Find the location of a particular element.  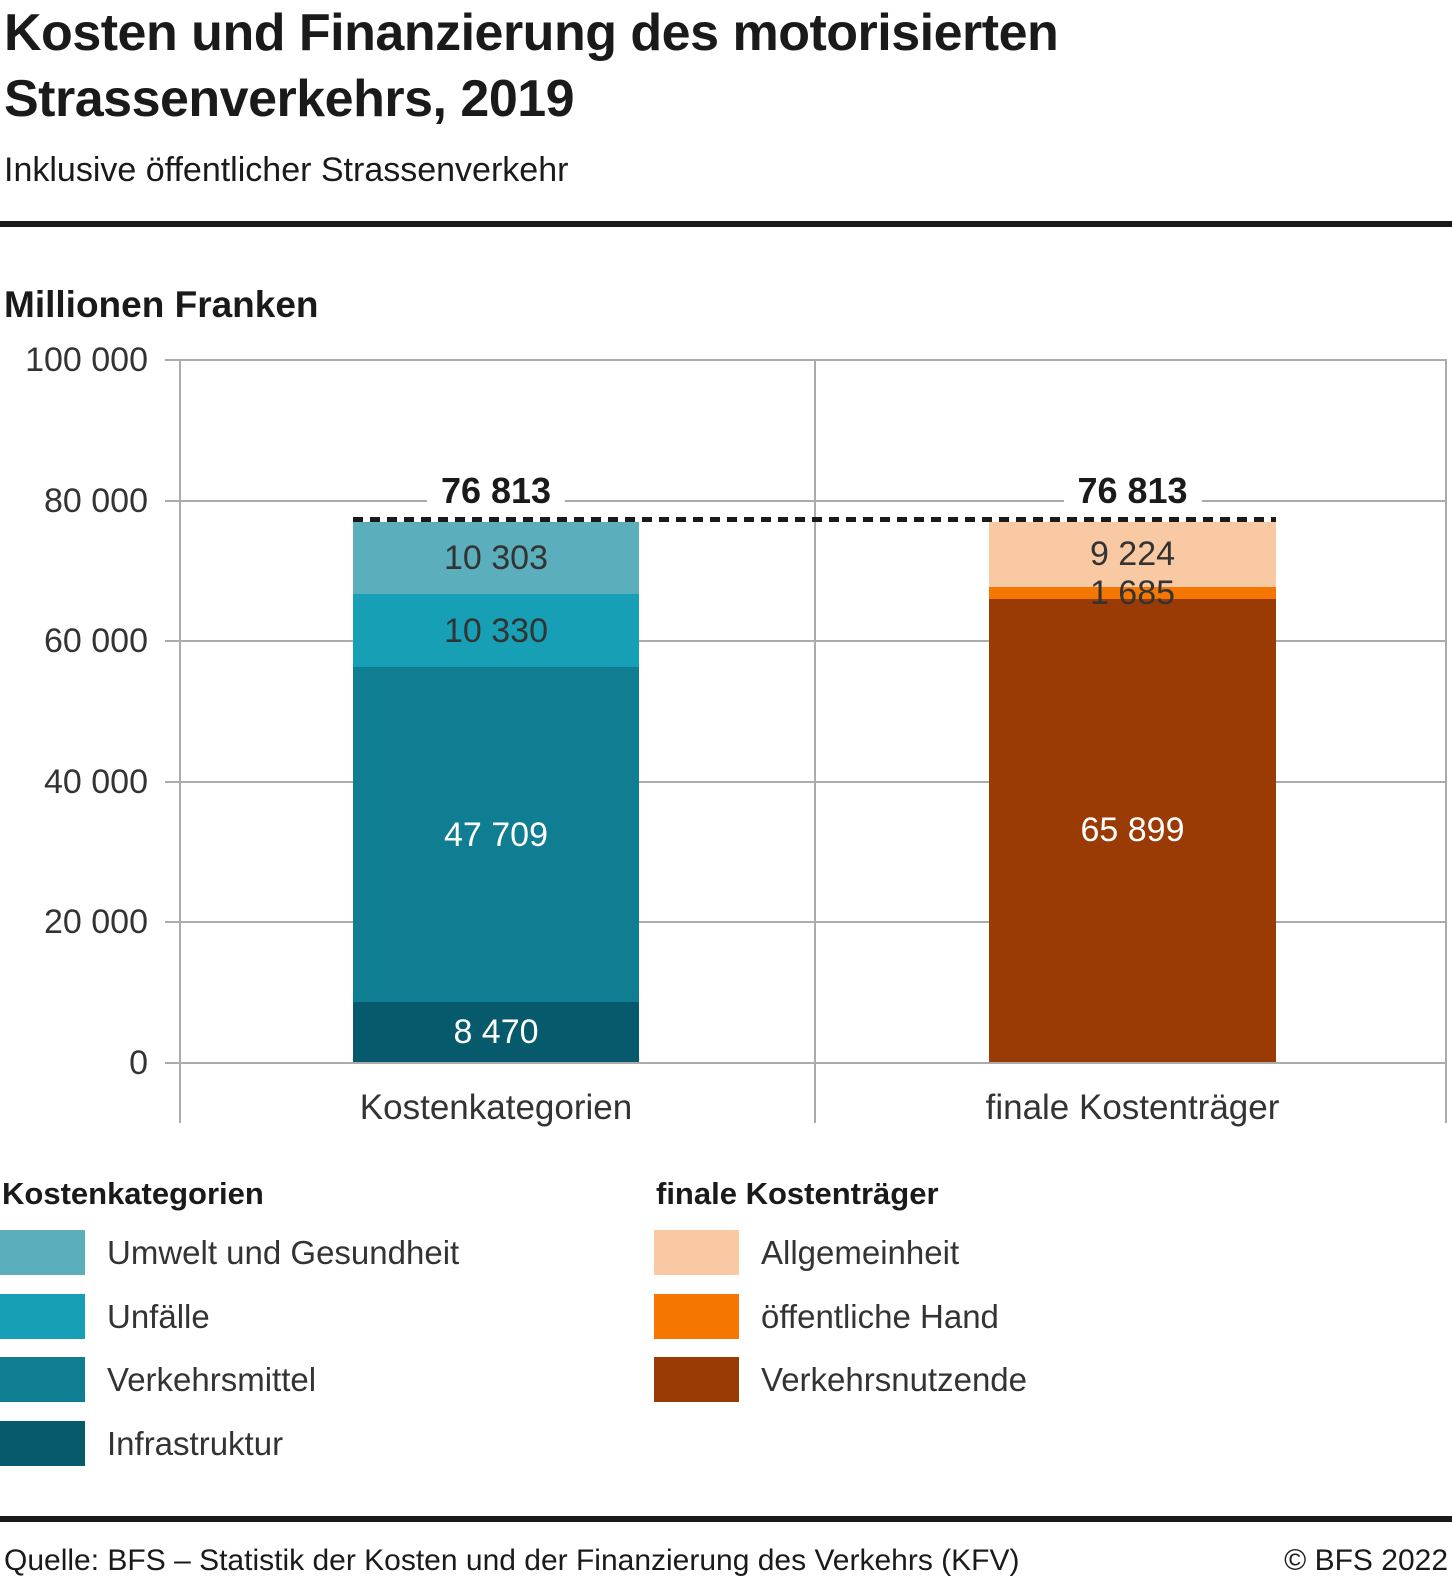

footer-copyright: © BFS 2022 is located at coordinates (1366, 1560).